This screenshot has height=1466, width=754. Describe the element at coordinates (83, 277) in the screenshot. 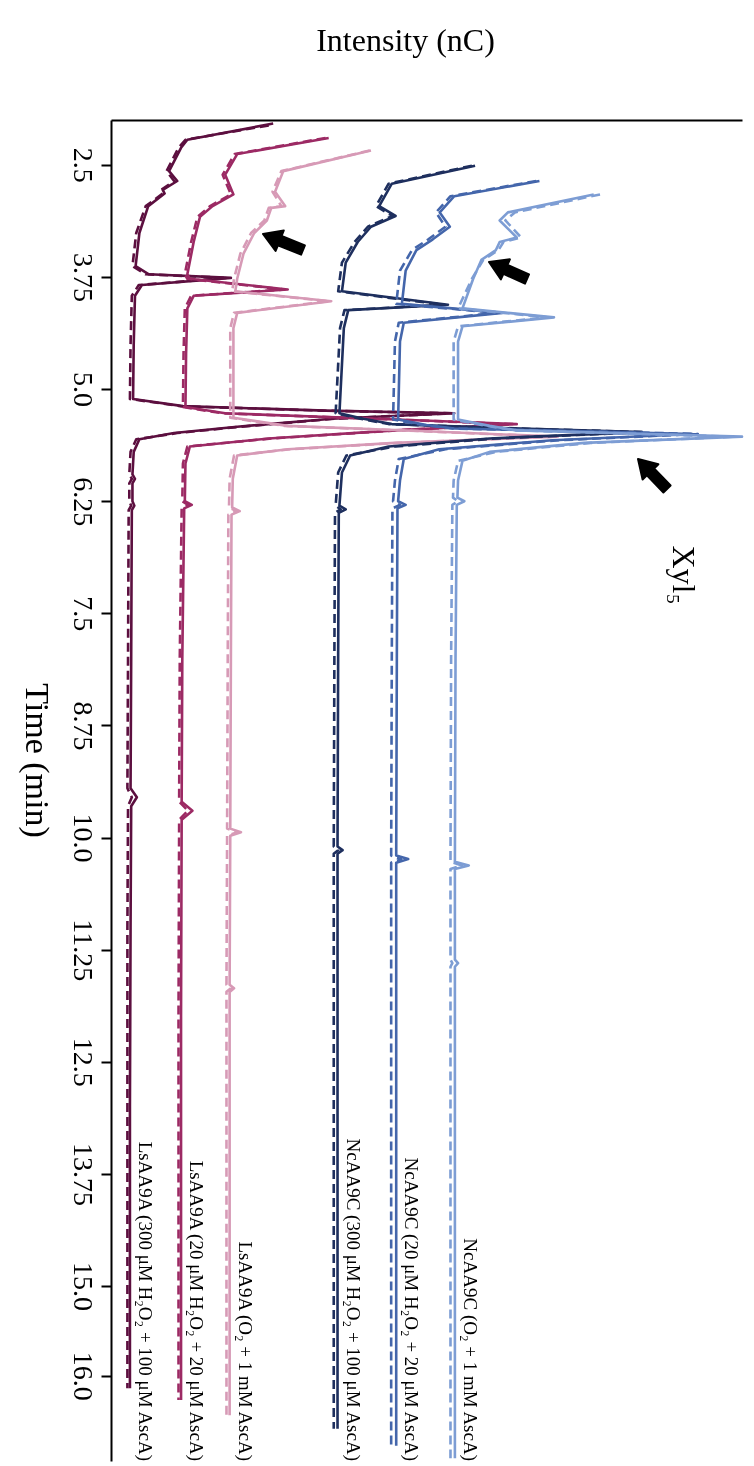

I see `y-tick-label: 3.75` at that location.